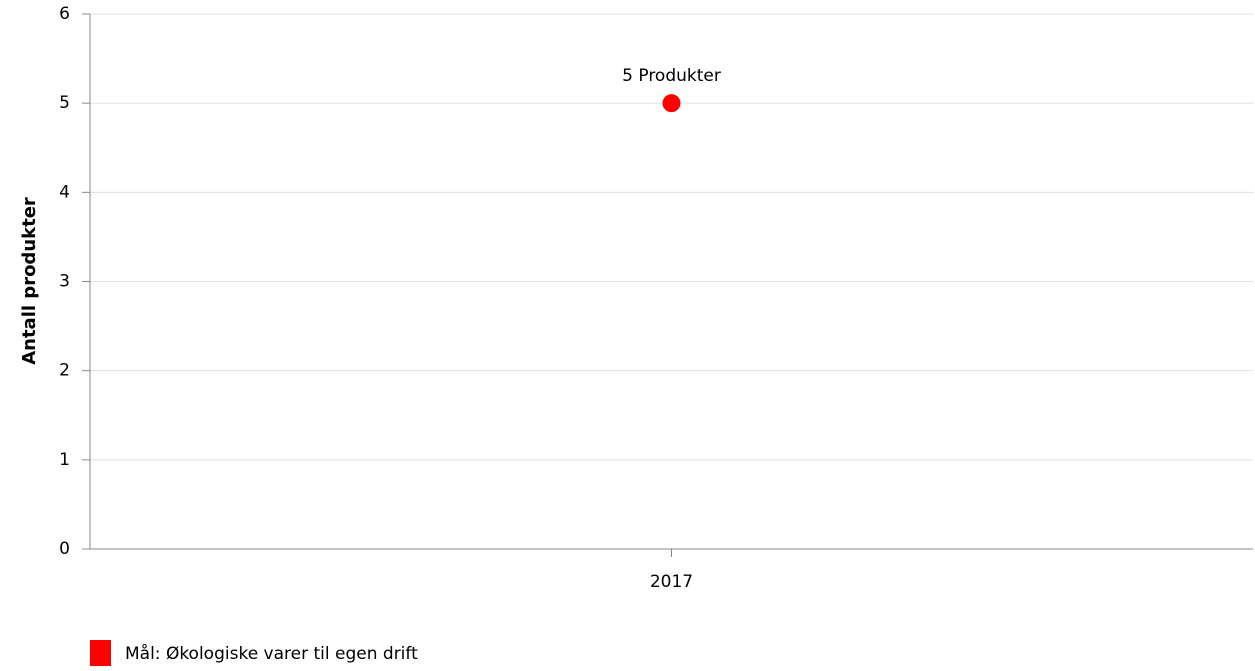 This screenshot has width=1255, height=671. What do you see at coordinates (64, 103) in the screenshot?
I see `y-tick-label: 5` at bounding box center [64, 103].